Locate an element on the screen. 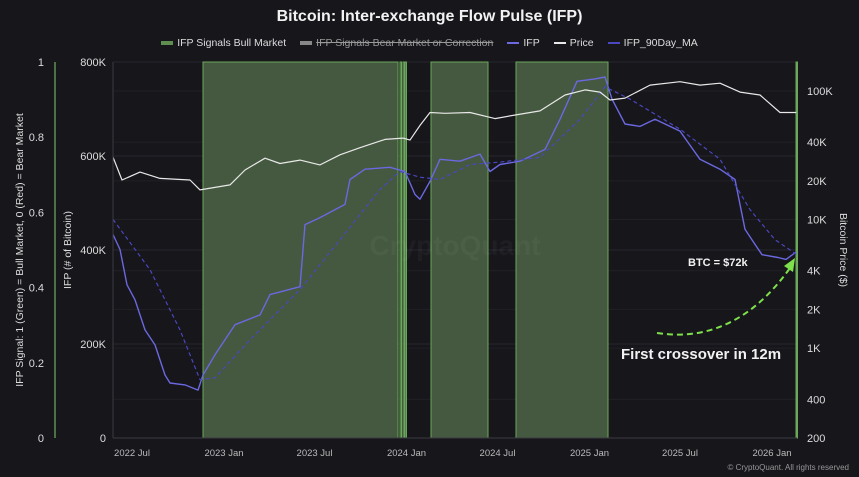 Image resolution: width=859 pixels, height=477 pixels. price-tick-label: 1K is located at coordinates (814, 349).